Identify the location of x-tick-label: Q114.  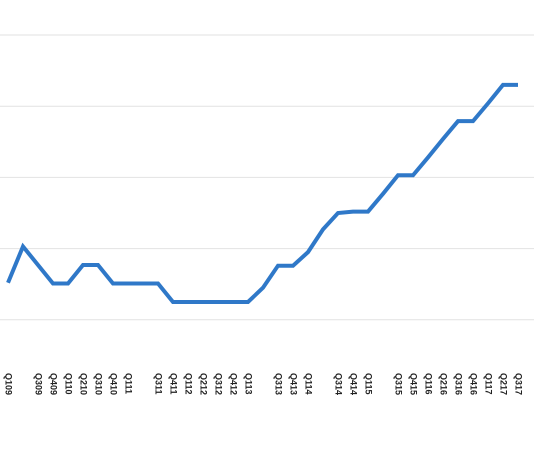
(309, 384).